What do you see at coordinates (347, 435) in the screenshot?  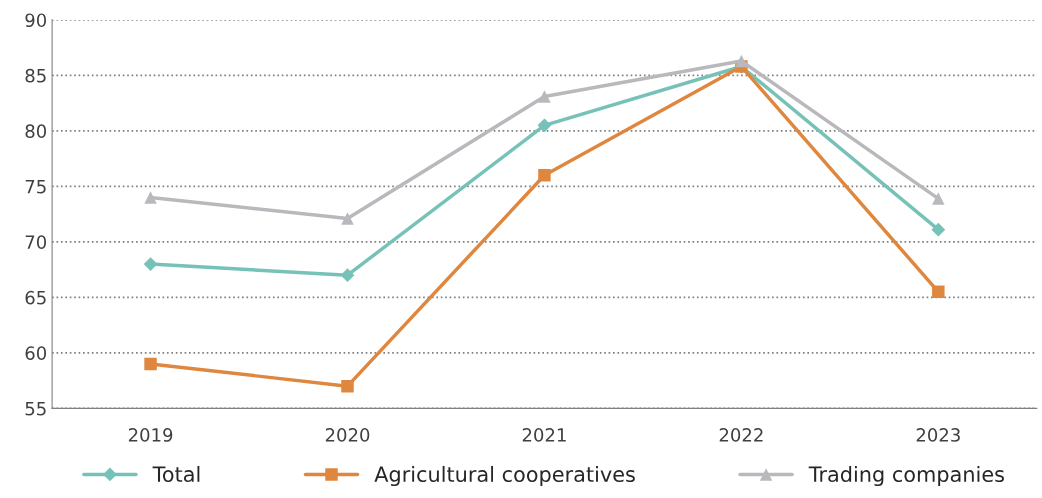 I see `x-tick-label: 2020` at bounding box center [347, 435].